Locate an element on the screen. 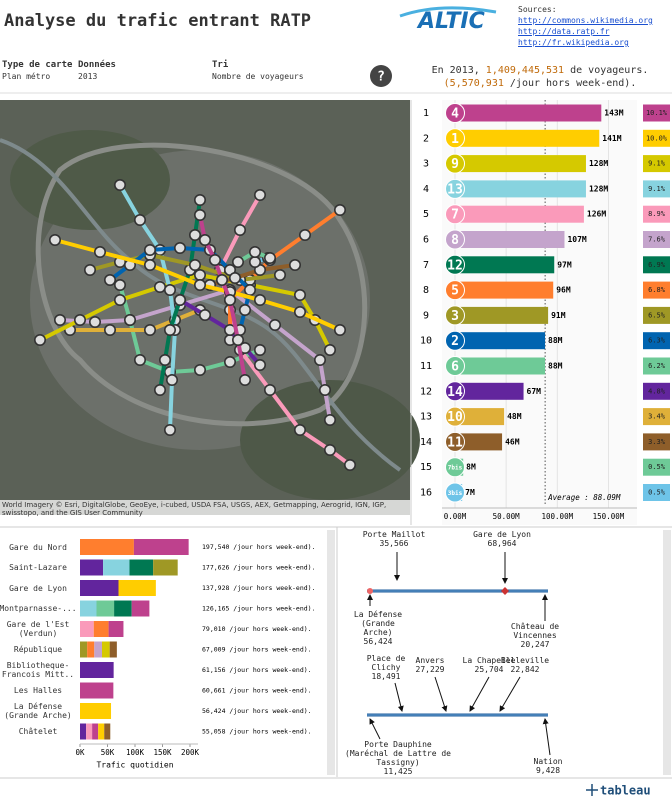 The image size is (672, 800). help-button-label: ? is located at coordinates (381, 77).